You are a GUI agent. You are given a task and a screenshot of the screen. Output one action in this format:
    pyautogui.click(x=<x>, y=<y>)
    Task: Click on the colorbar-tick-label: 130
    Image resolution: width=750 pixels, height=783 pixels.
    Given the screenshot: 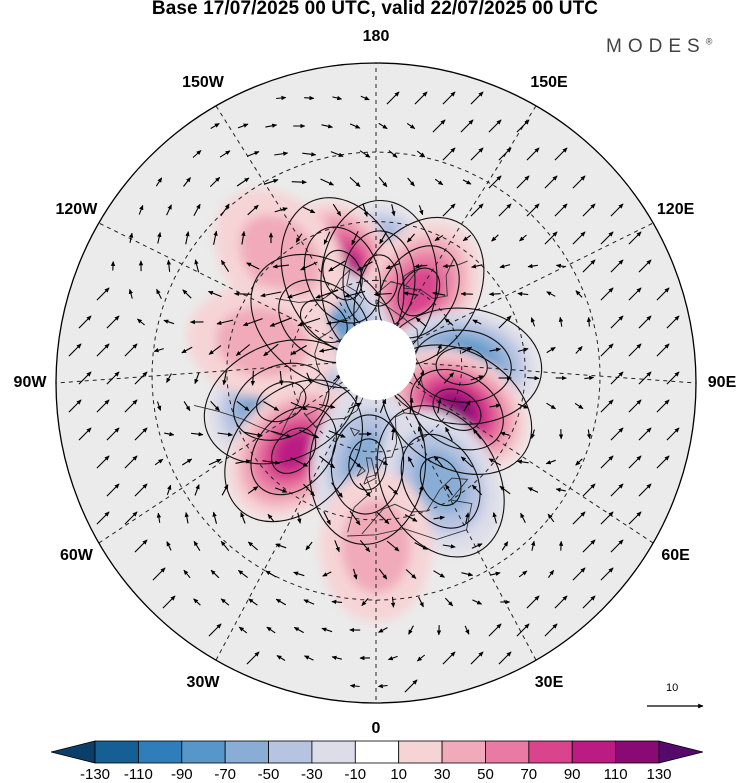 What is the action you would take?
    pyautogui.click(x=659, y=774)
    